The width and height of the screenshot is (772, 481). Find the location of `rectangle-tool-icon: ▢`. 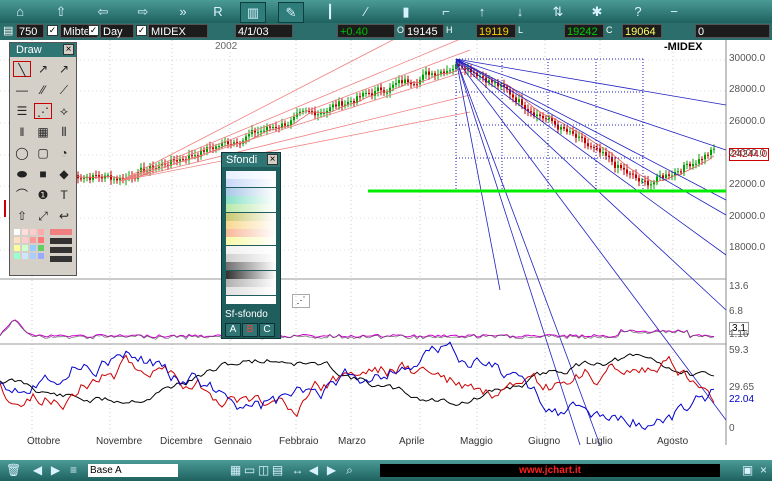

rectangle-tool-icon: ▢ is located at coordinates (43, 153).